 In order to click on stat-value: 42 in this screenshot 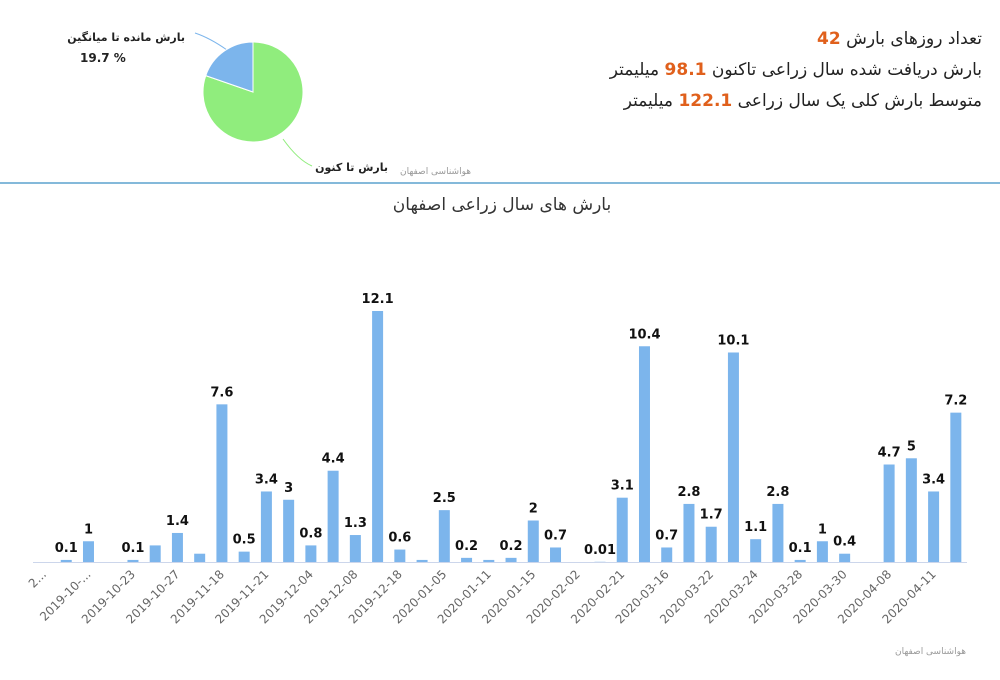, I will do `click(829, 39)`.